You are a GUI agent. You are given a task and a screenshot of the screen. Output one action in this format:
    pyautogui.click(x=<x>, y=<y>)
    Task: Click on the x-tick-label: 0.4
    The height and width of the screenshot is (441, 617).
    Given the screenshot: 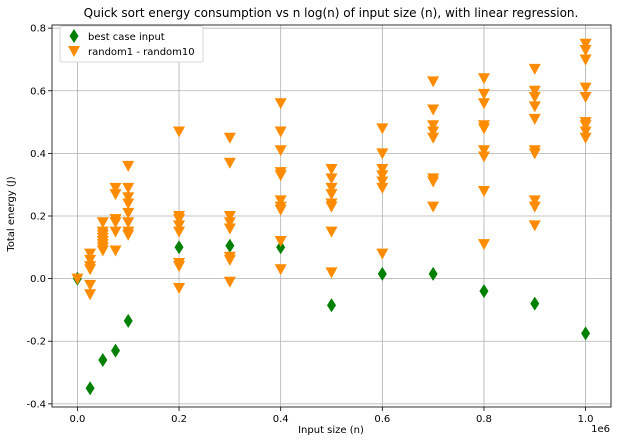 What is the action you would take?
    pyautogui.click(x=281, y=419)
    